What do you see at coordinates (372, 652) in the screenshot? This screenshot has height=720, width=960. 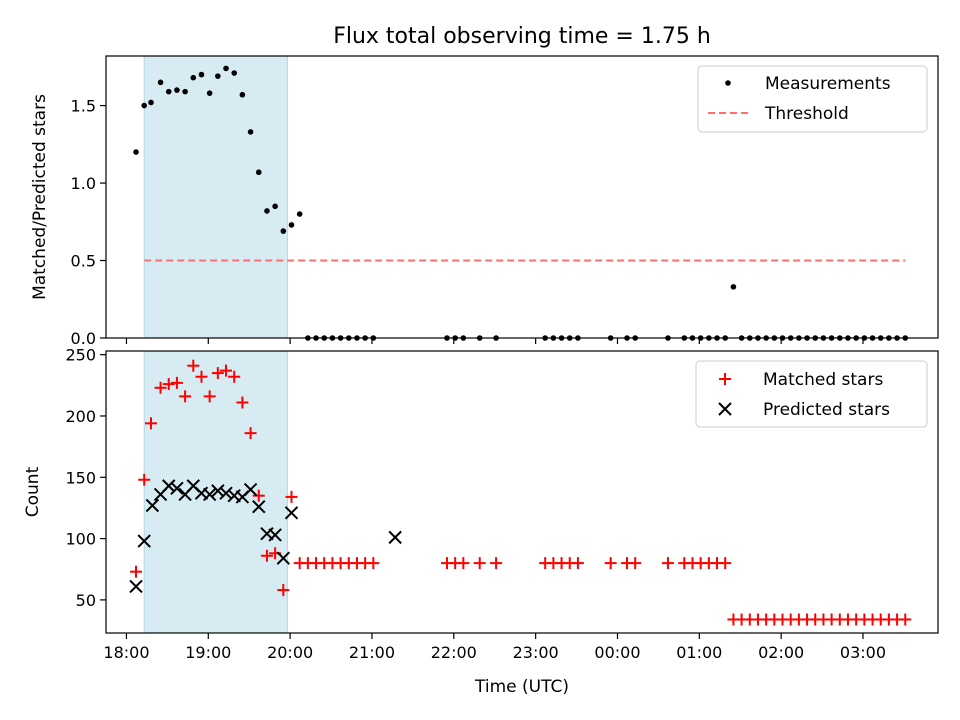 I see `x-tick-label: 21:00` at bounding box center [372, 652].